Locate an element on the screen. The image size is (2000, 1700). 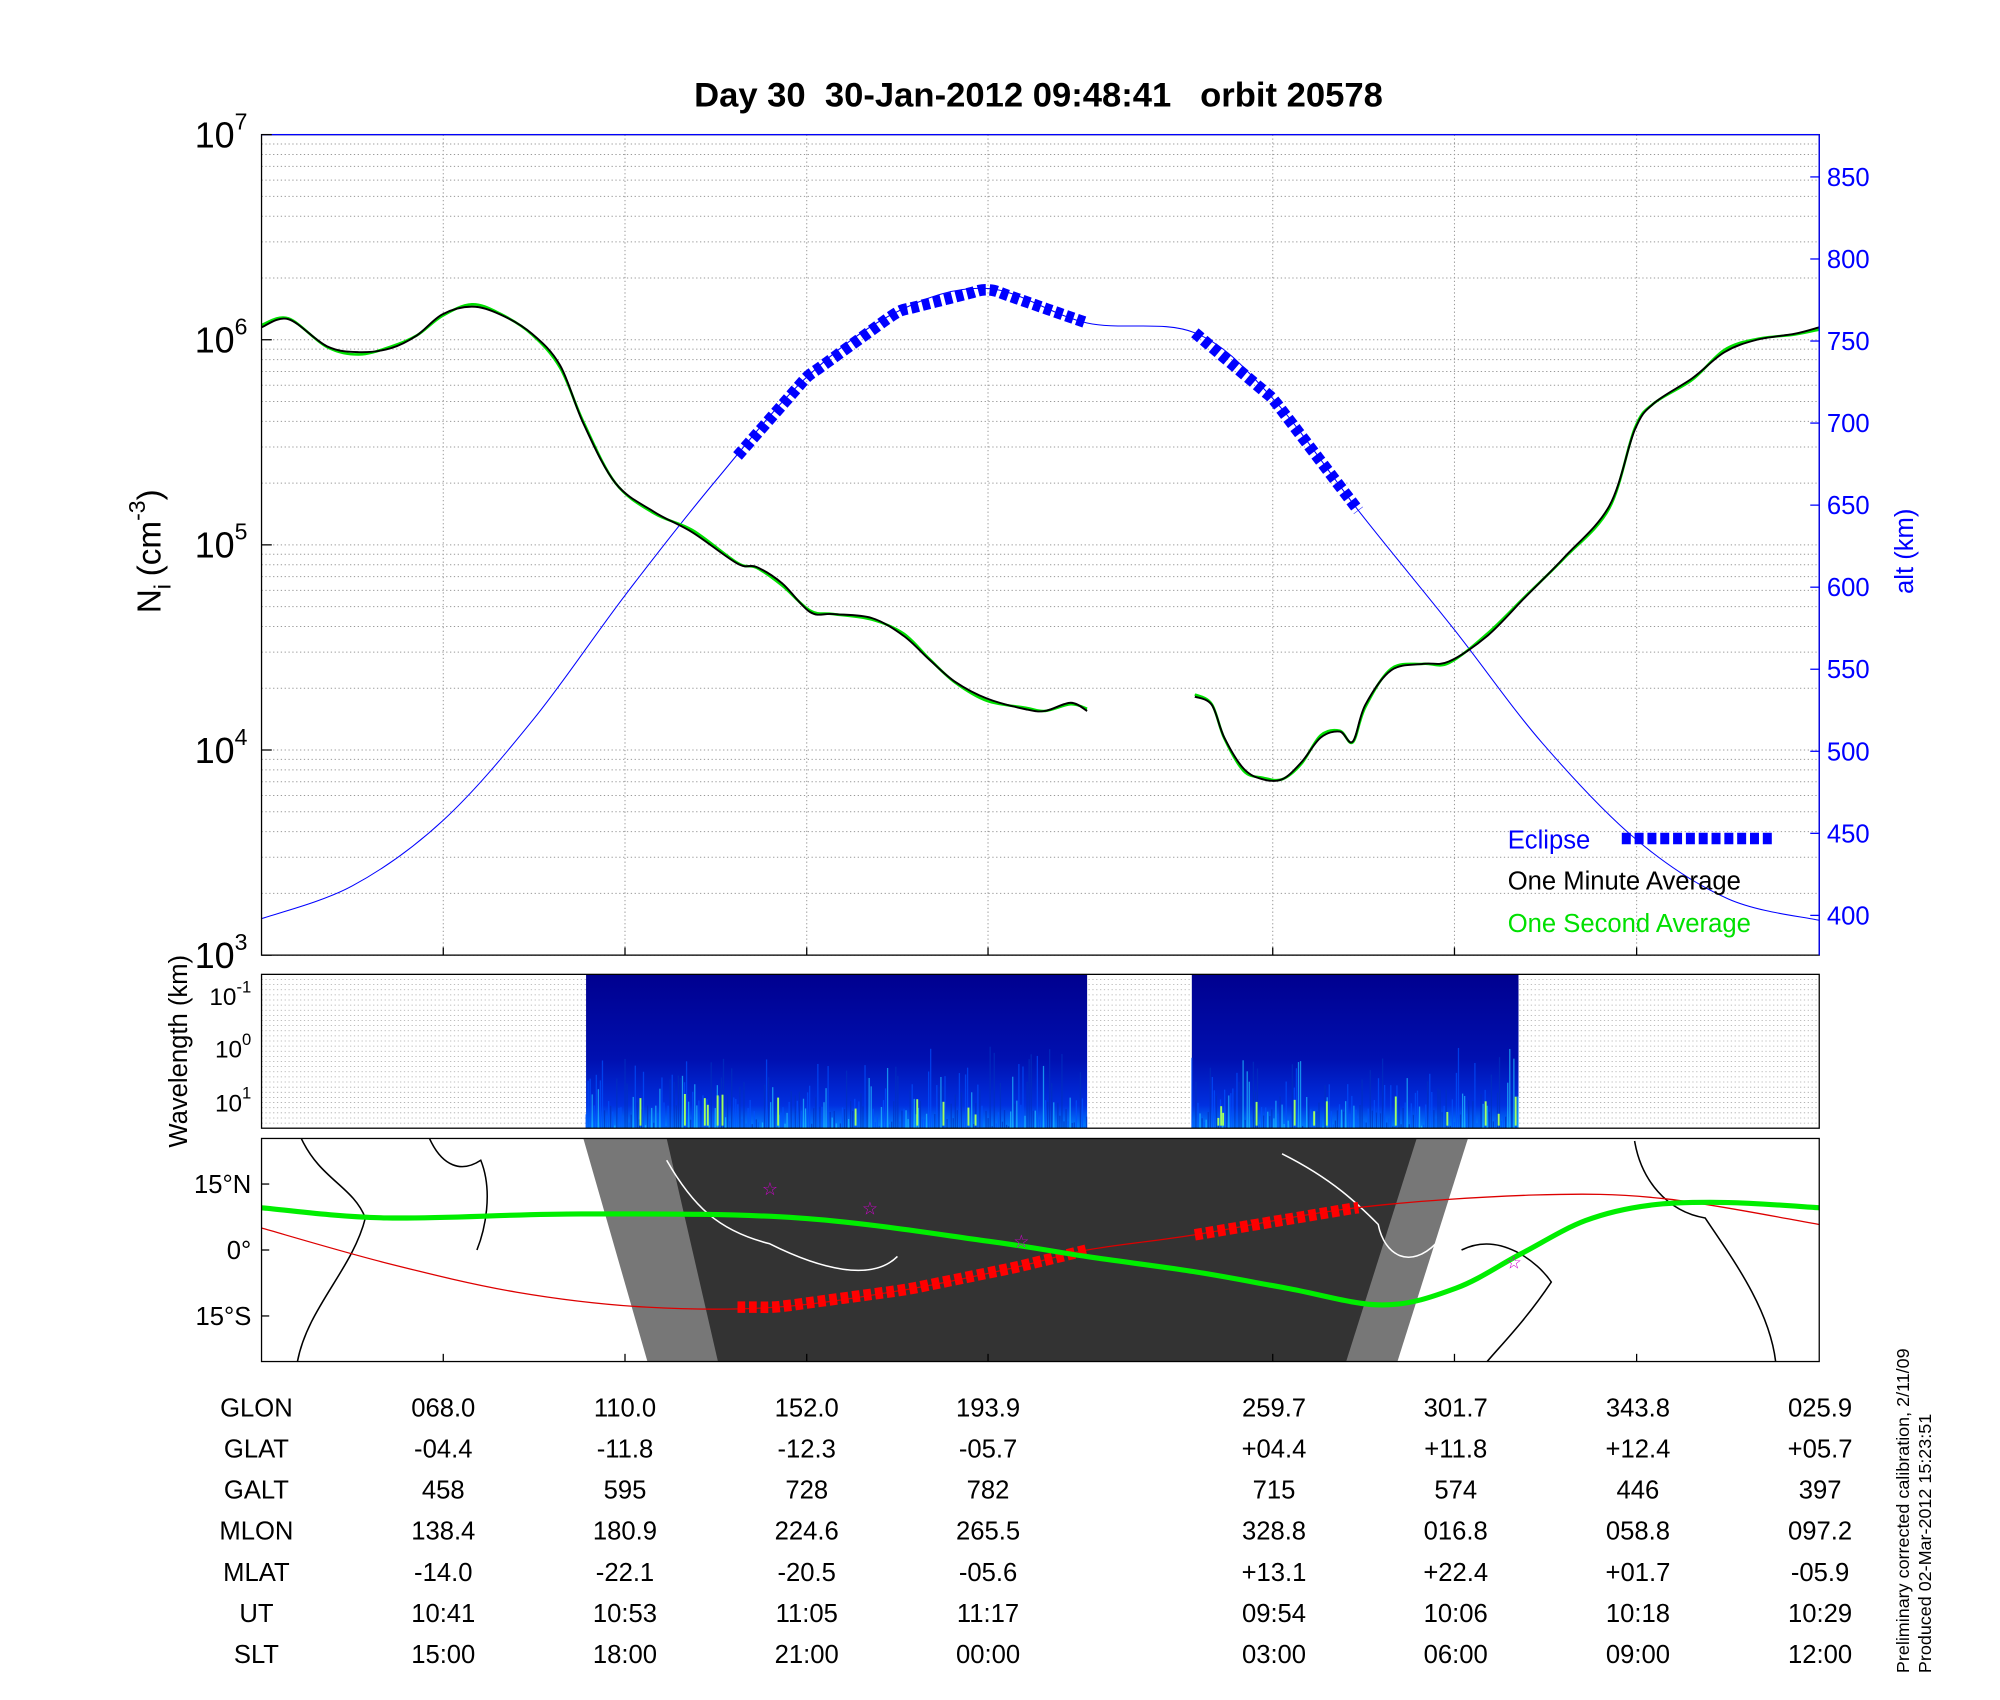
latitude-tick-label: 0° is located at coordinates (239, 1251).